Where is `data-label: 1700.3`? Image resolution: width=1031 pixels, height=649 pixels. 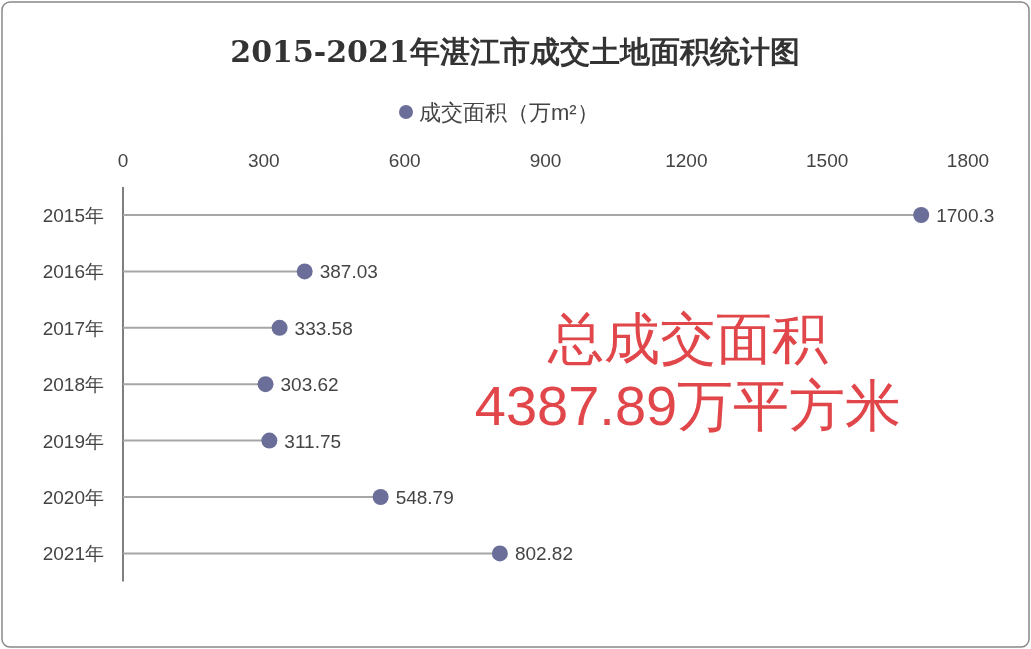 data-label: 1700.3 is located at coordinates (965, 215).